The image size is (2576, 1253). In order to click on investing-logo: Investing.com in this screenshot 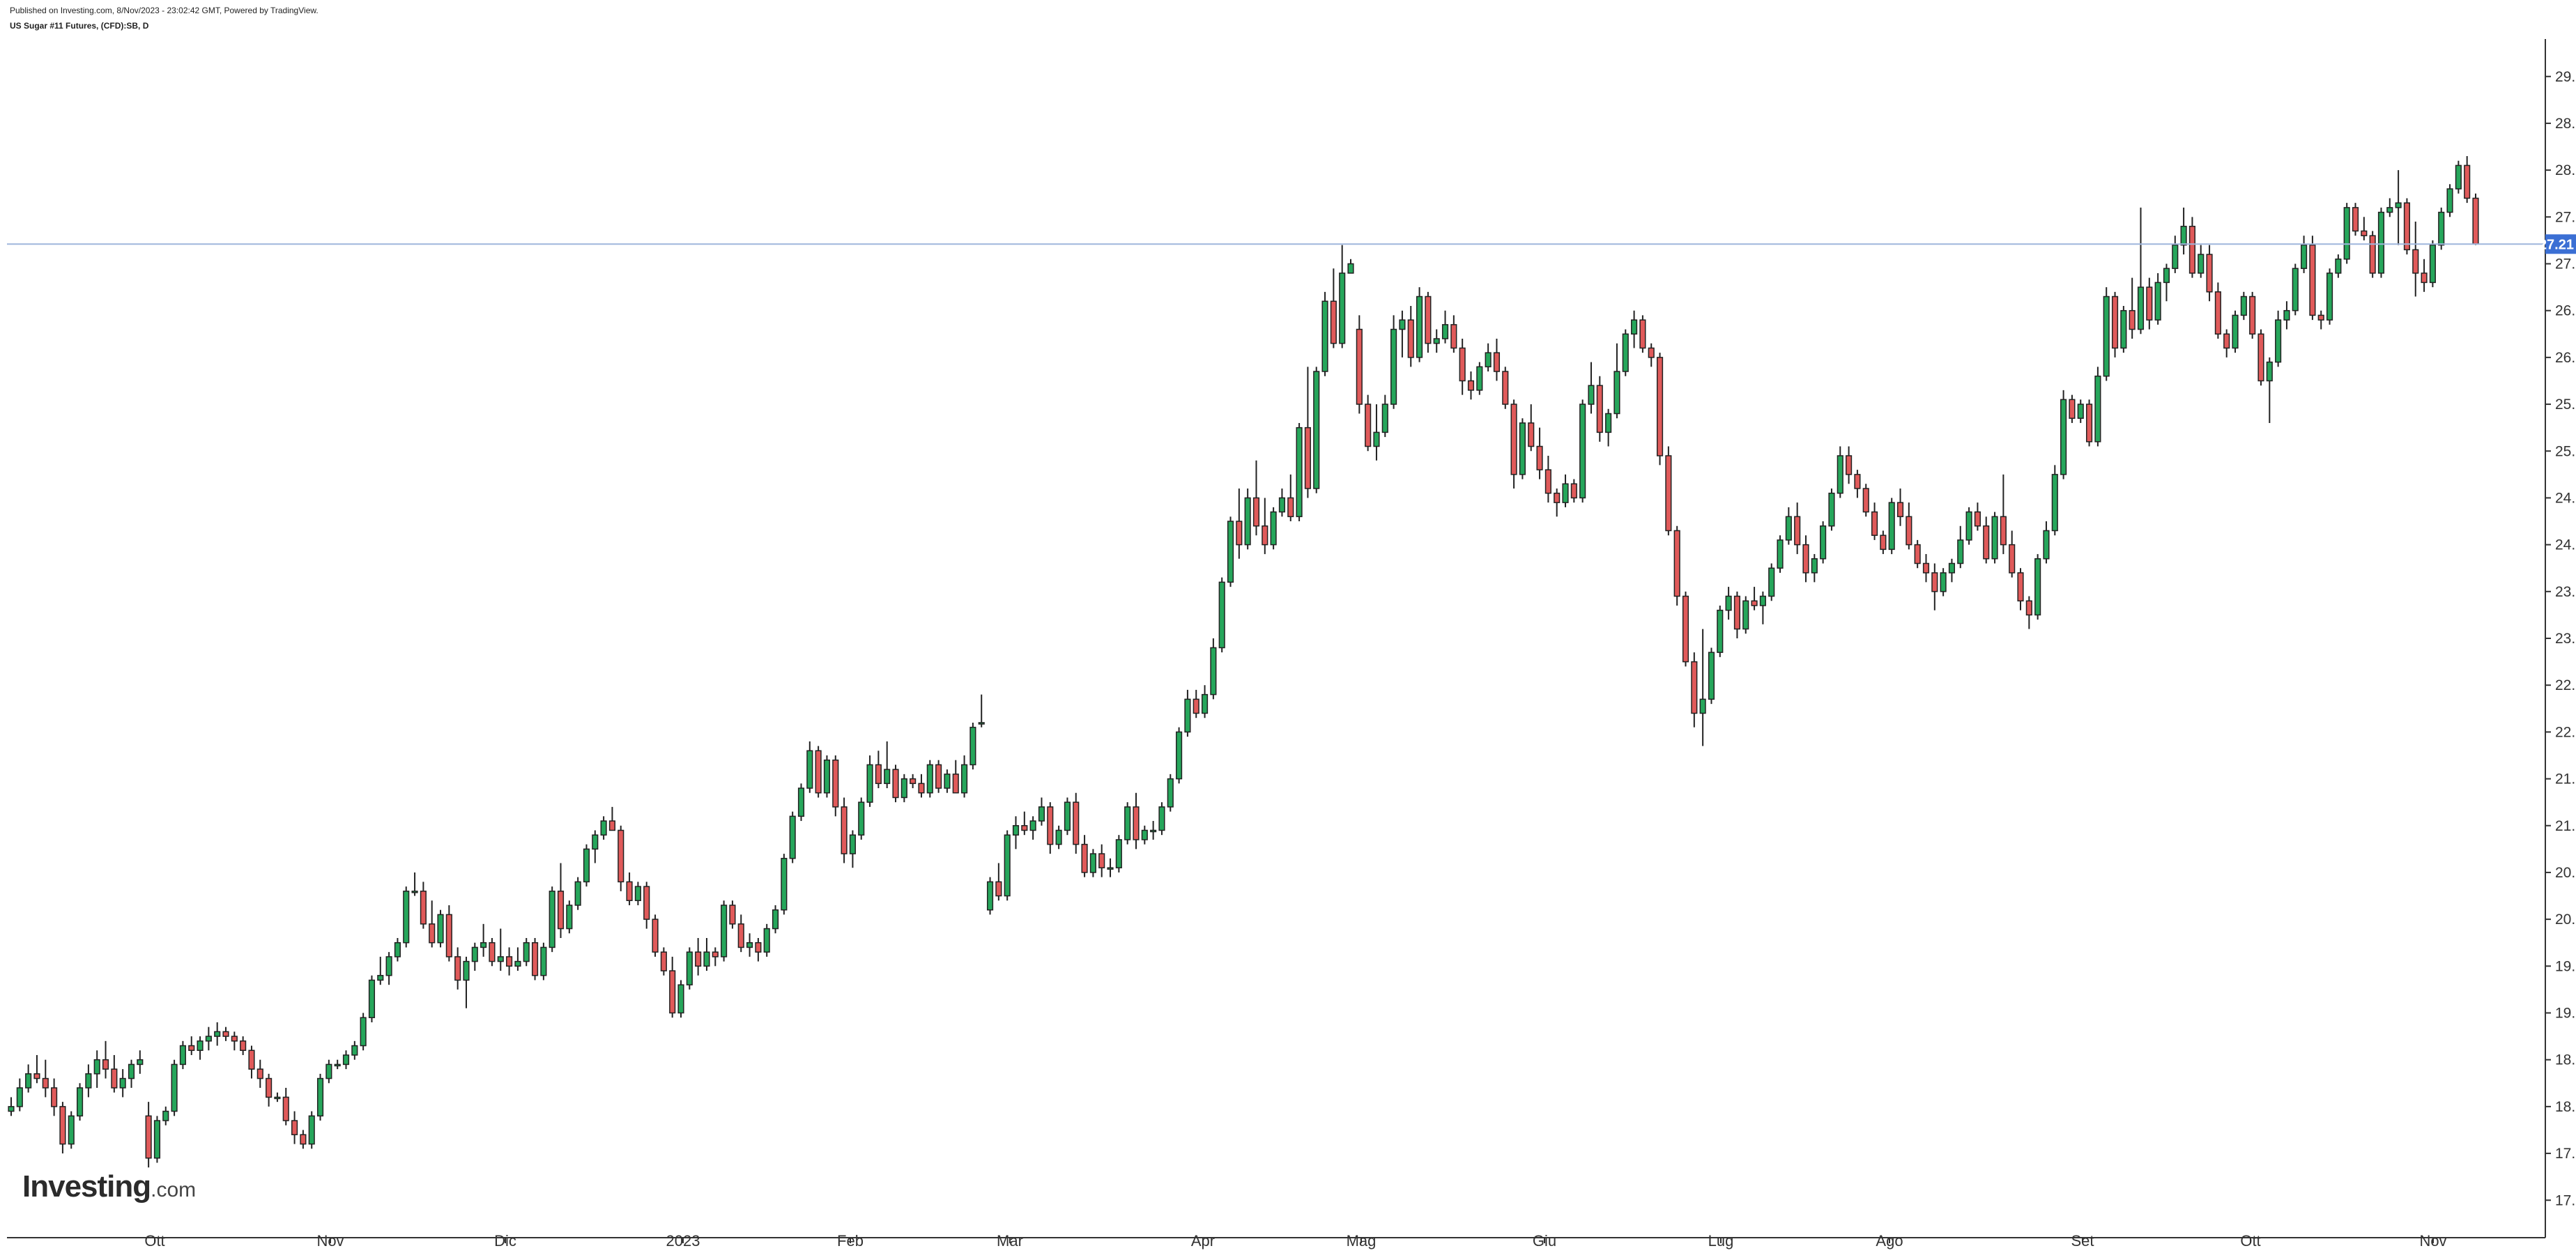, I will do `click(109, 1186)`.